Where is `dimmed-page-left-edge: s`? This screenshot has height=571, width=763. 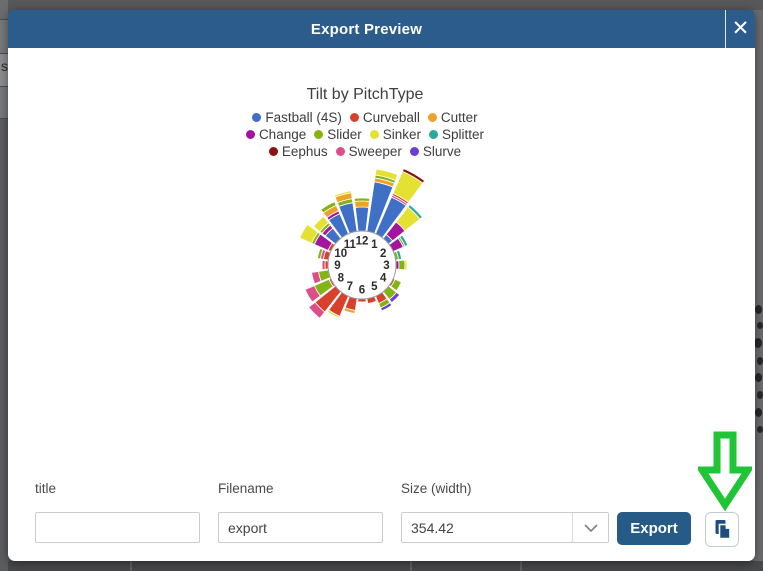 dimmed-page-left-edge: s is located at coordinates (4, 285).